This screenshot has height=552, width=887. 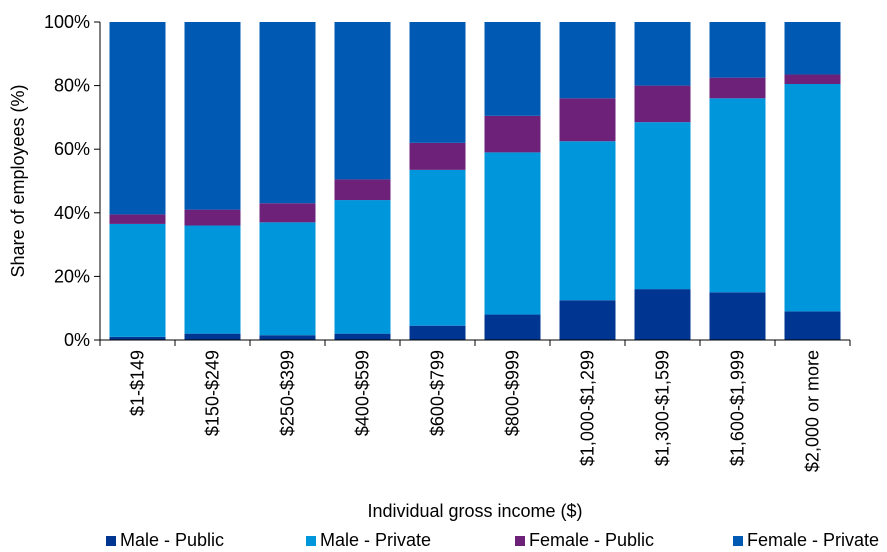 What do you see at coordinates (72, 213) in the screenshot?
I see `y-tick-label: 40%` at bounding box center [72, 213].